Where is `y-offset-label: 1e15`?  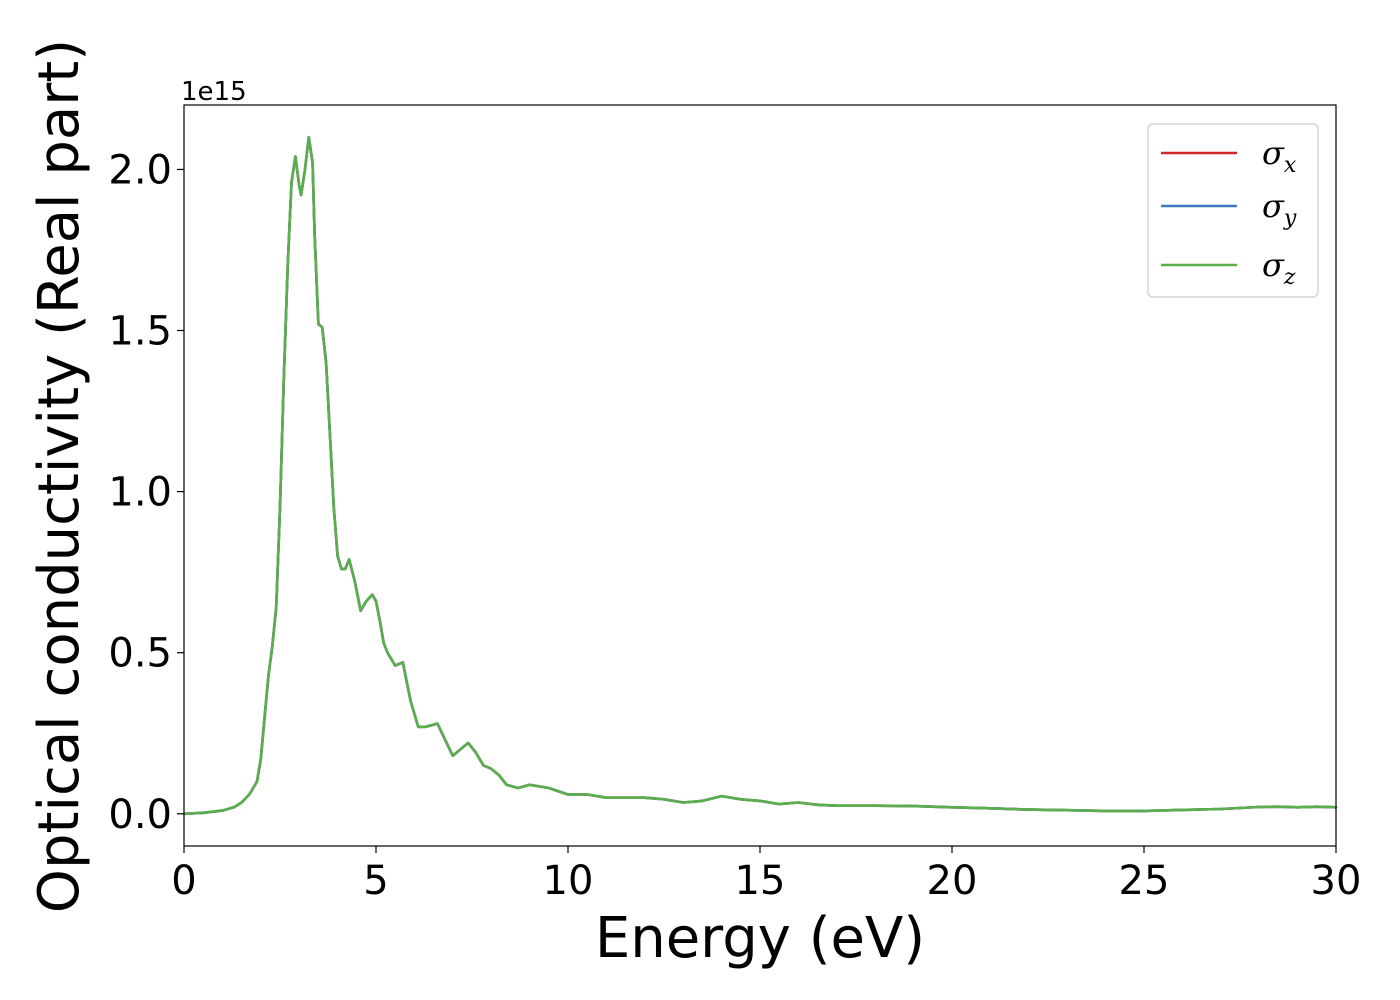 y-offset-label: 1e15 is located at coordinates (214, 92).